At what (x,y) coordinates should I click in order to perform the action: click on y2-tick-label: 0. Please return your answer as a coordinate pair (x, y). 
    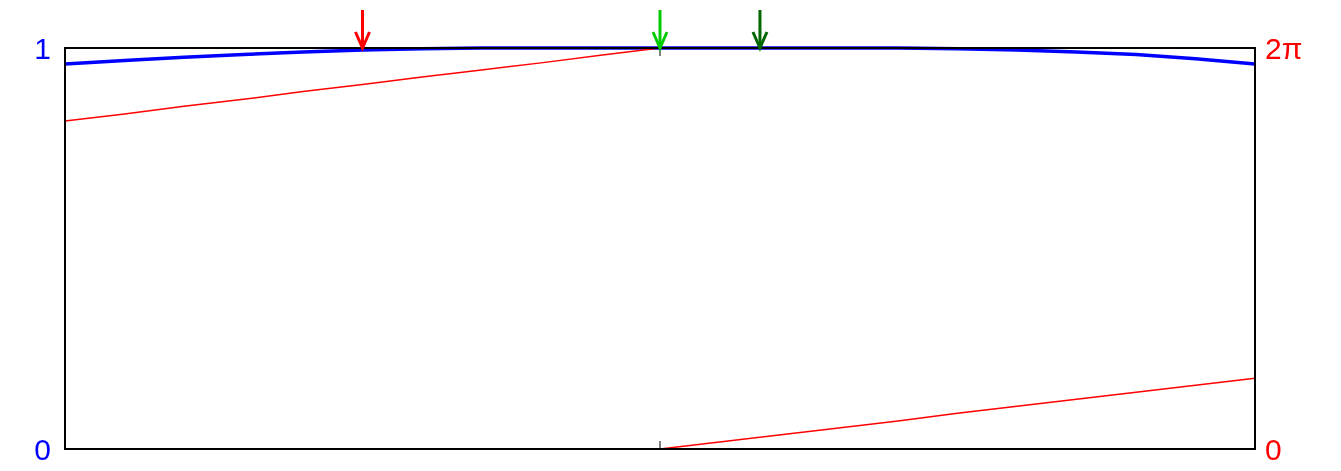
    Looking at the image, I should click on (1273, 449).